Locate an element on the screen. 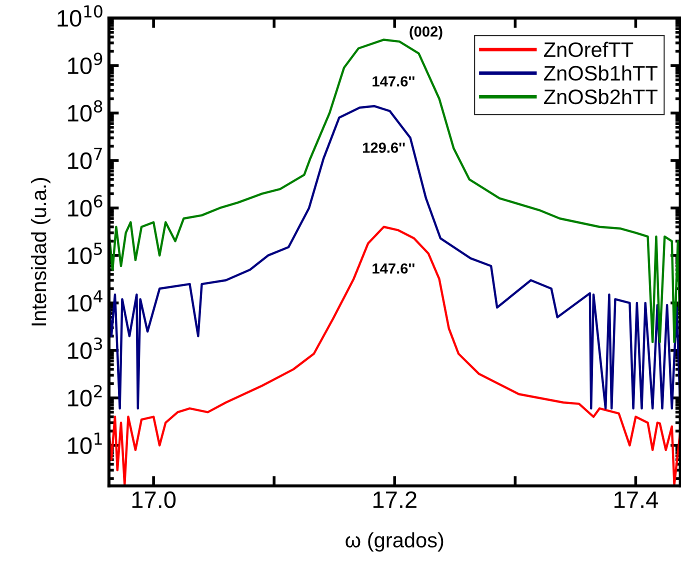 Image resolution: width=681 pixels, height=565 pixels. x-axis-title: ω (grados) is located at coordinates (395, 542).